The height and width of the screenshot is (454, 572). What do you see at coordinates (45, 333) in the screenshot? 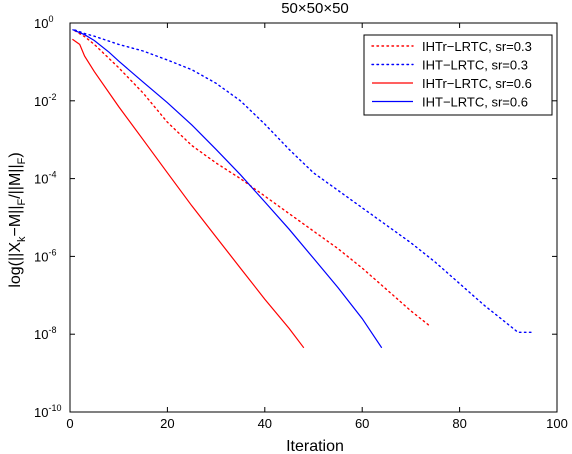
I see `y-tick-label: 10⁻⁸` at bounding box center [45, 333].